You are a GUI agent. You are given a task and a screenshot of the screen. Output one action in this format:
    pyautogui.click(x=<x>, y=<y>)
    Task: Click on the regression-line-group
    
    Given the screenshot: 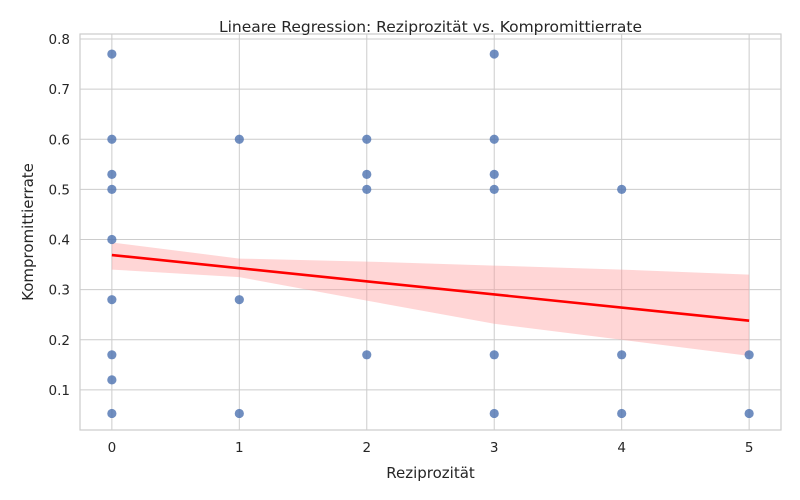 What is the action you would take?
    pyautogui.click(x=430, y=288)
    